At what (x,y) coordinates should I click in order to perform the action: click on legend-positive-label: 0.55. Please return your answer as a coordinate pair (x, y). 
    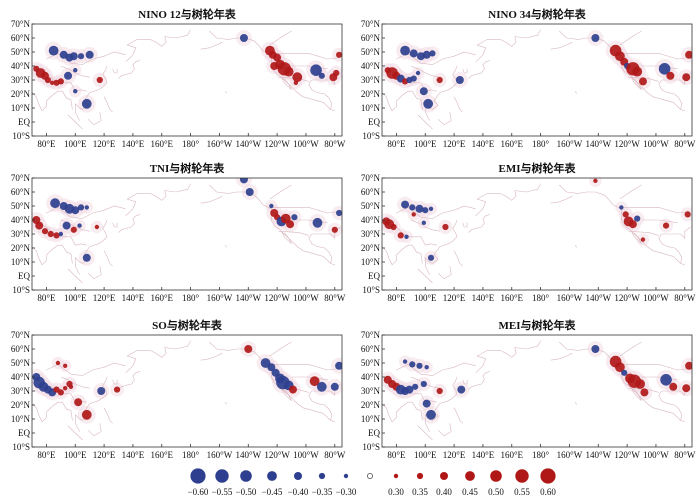
    Looking at the image, I should click on (522, 492).